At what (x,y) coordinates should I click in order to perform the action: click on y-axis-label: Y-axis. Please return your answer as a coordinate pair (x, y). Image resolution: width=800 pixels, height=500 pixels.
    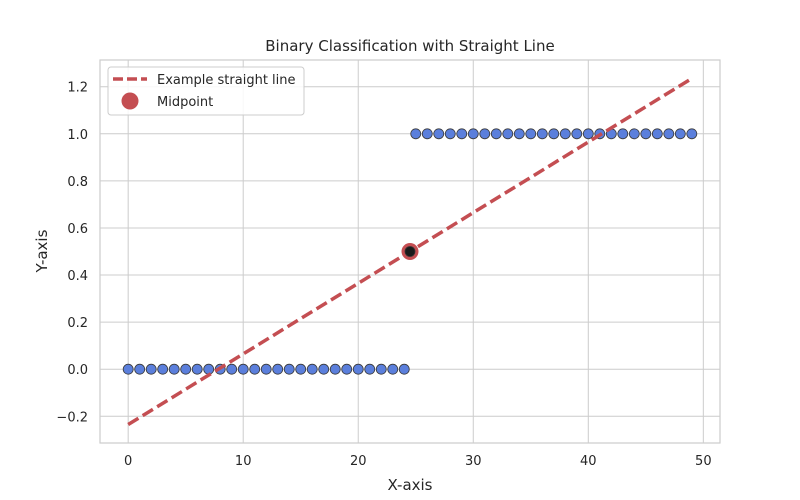
    Looking at the image, I should click on (42, 251).